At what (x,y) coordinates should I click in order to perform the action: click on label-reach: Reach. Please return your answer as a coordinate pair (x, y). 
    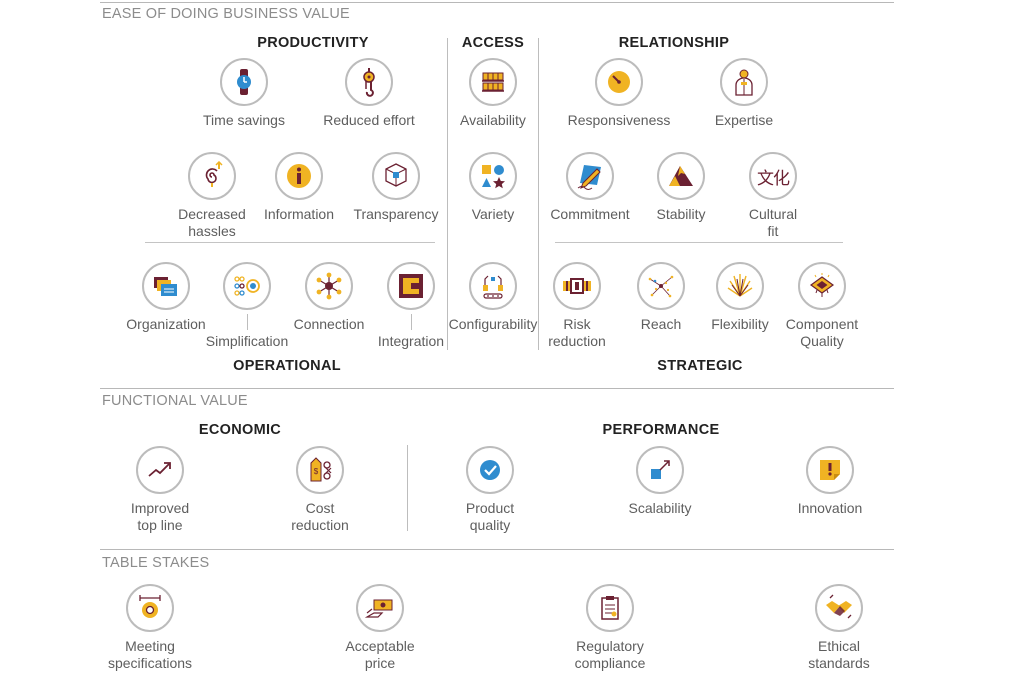
    Looking at the image, I should click on (661, 324).